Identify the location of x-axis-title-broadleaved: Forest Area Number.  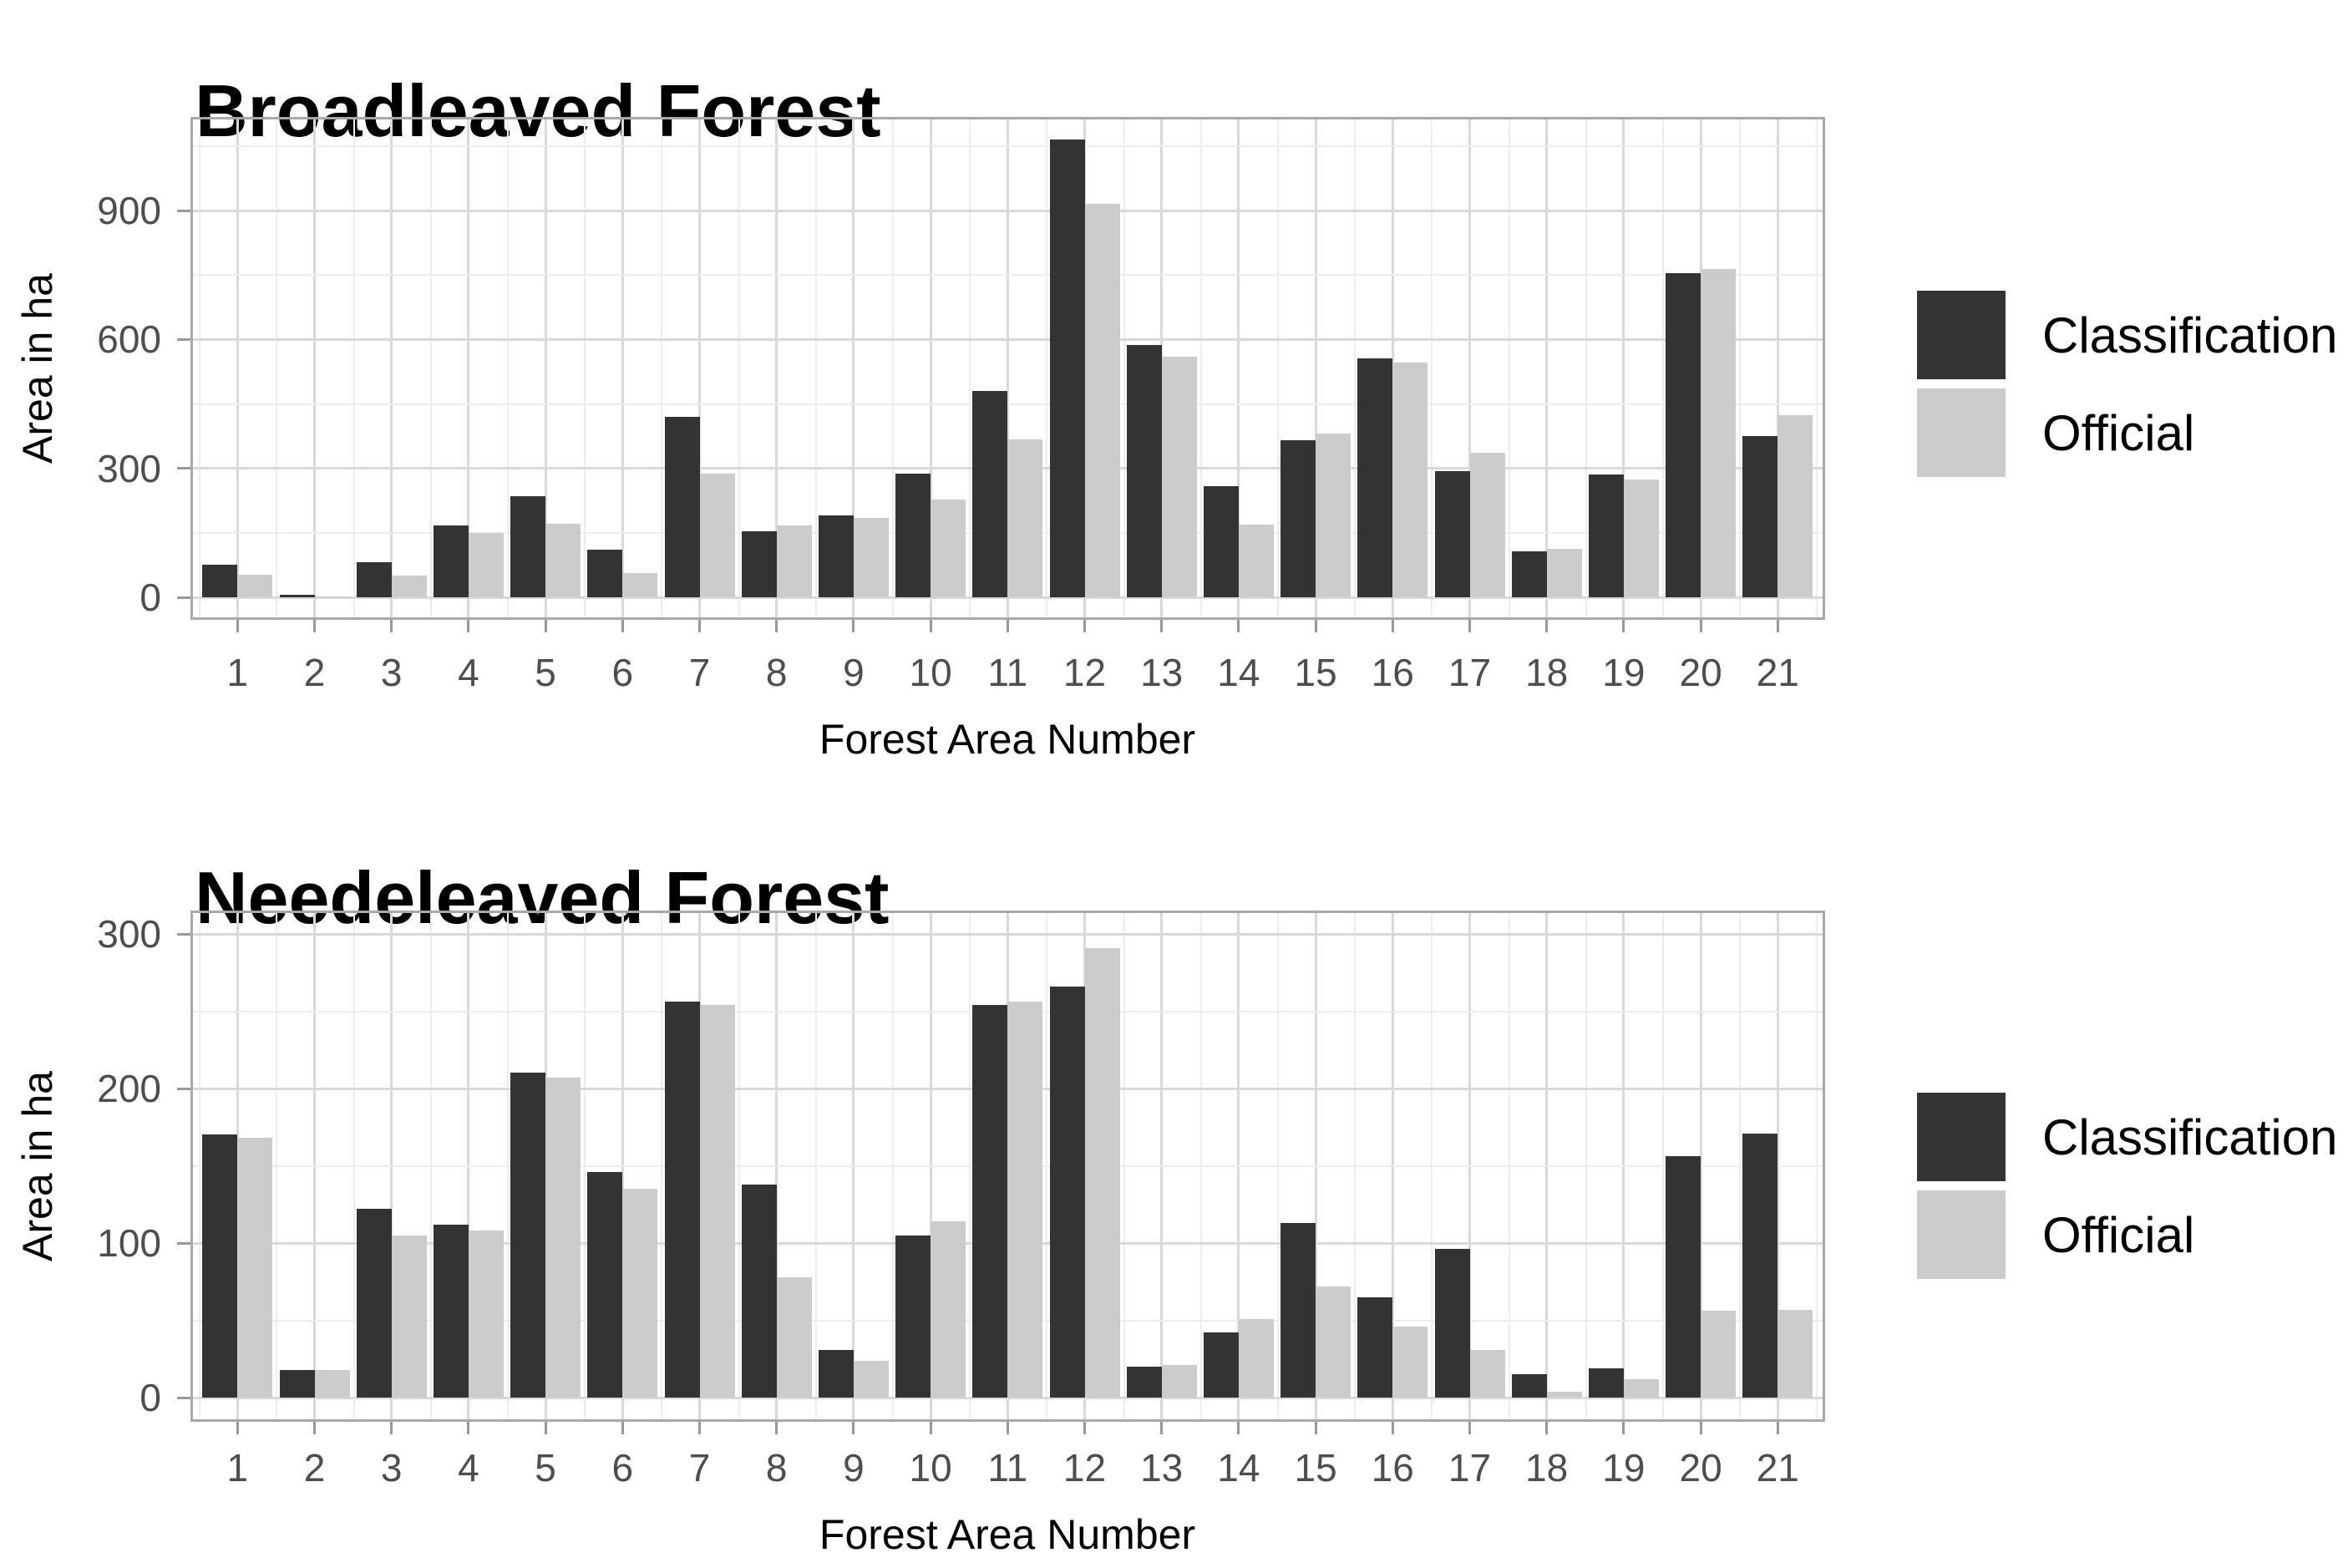
(1007, 740).